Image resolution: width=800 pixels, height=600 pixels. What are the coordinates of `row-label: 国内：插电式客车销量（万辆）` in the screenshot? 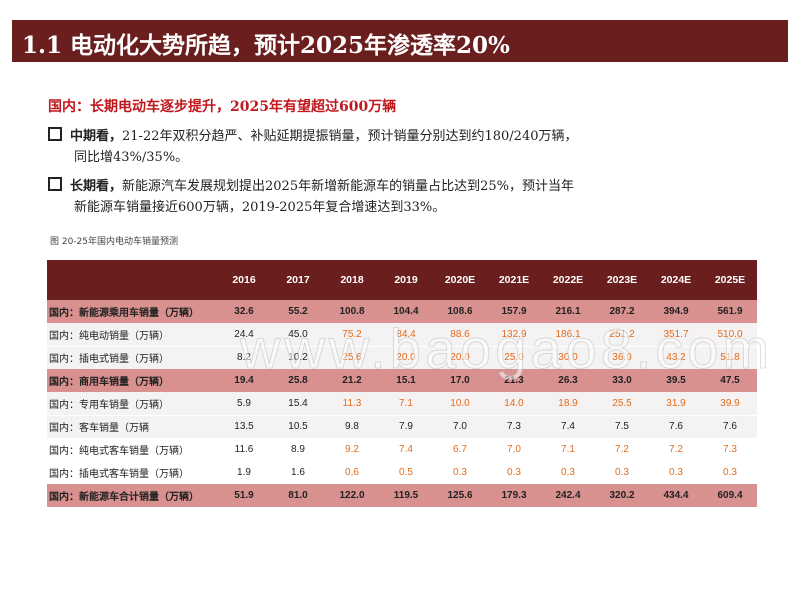 It's located at (119, 474).